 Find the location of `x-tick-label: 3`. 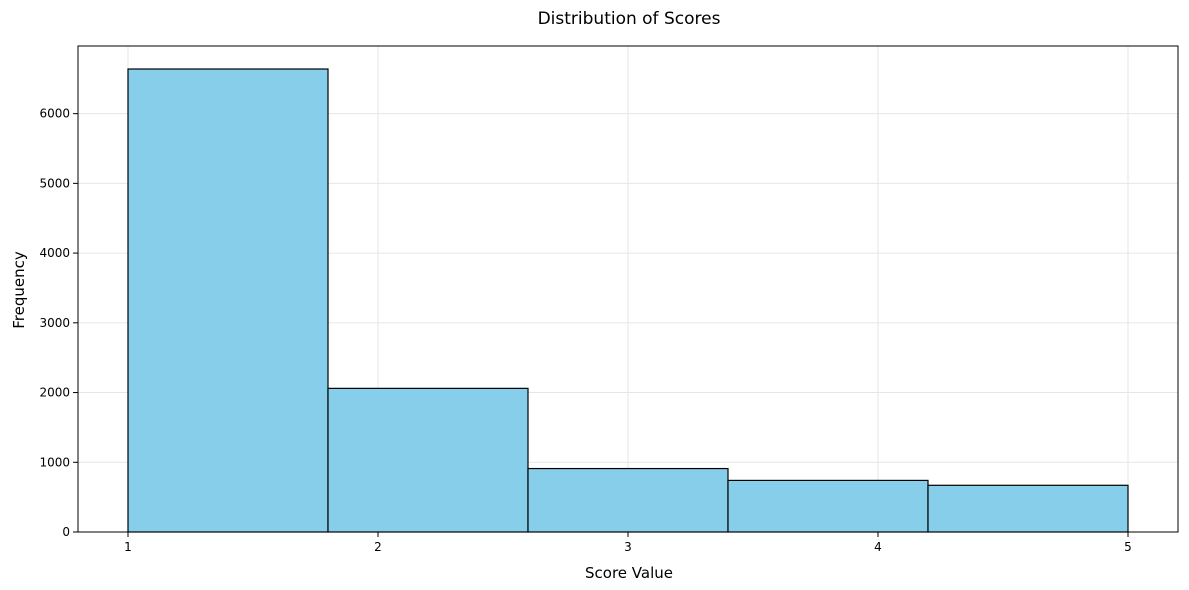

x-tick-label: 3 is located at coordinates (628, 547).